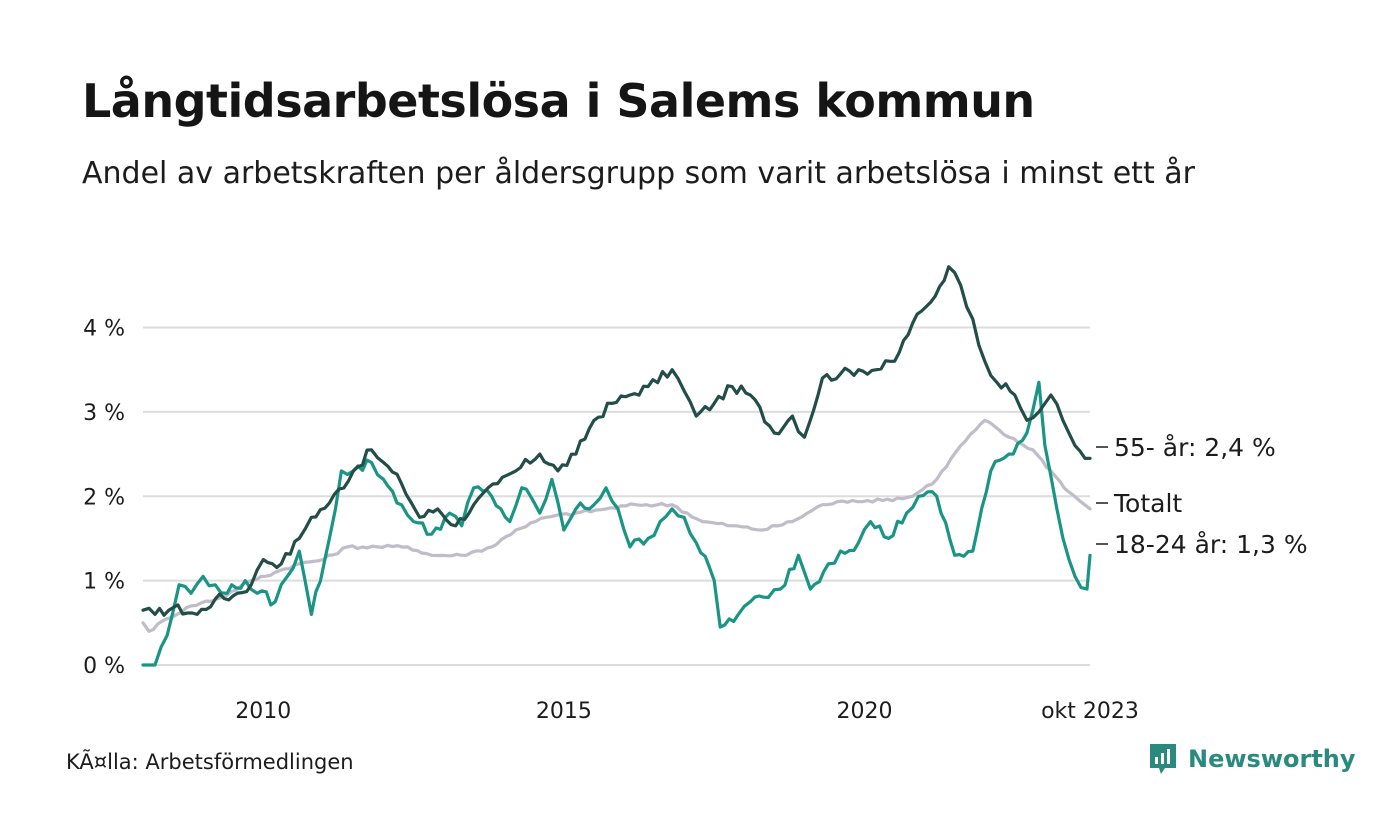  I want to click on series-end-labels: 55- år: 2,4 % Totalt 18-24 år: 1,3 %, so click(1202, 496).